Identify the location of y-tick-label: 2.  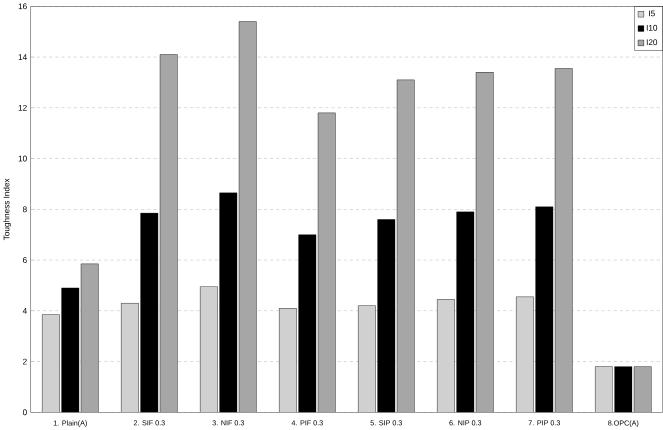
(25, 361).